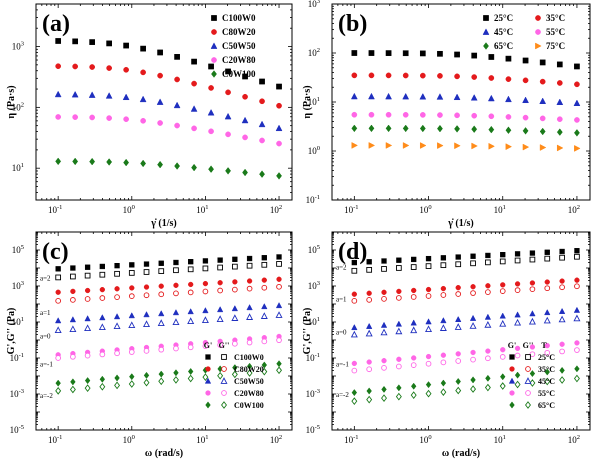 This screenshot has height=462, width=600. What do you see at coordinates (314, 249) in the screenshot?
I see `y-tick-label: 10⁵` at bounding box center [314, 249].